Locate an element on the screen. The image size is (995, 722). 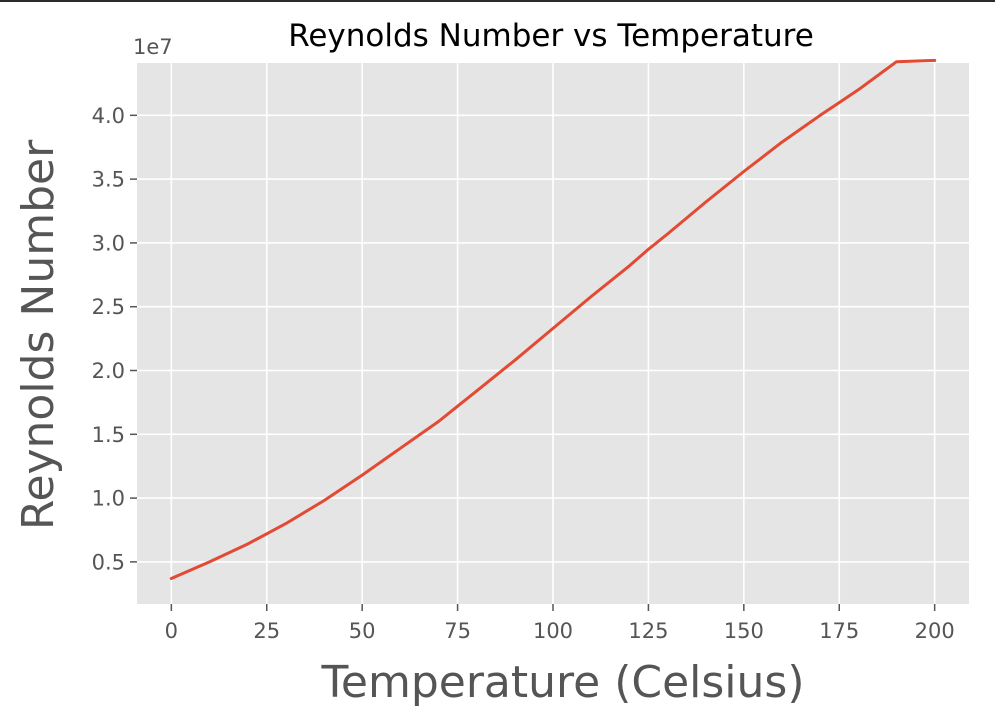
chart-title: Reynolds Number vs Temperature is located at coordinates (551, 36).